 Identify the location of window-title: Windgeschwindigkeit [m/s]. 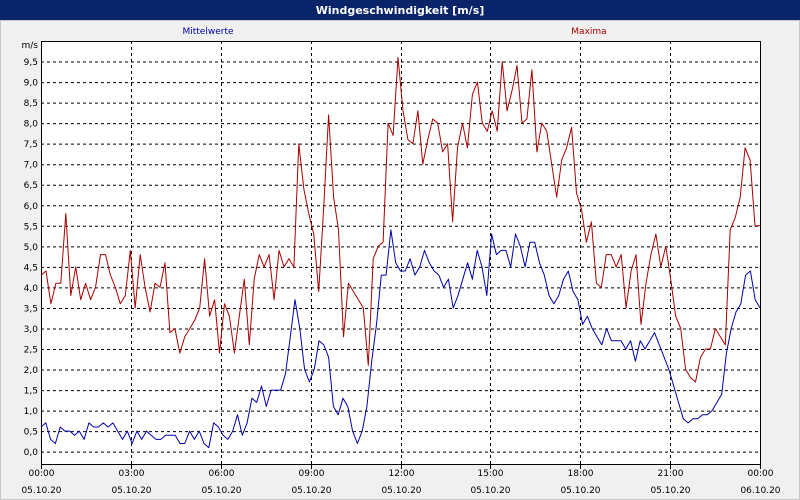
(400, 10).